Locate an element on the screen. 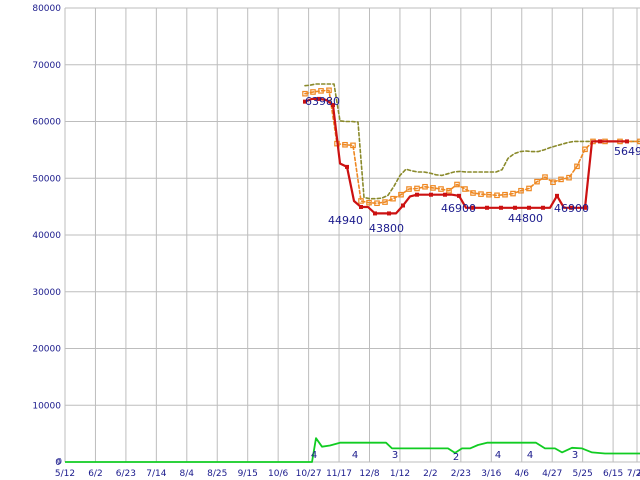 This screenshot has height=480, width=640. x-tick-label: 8/25 is located at coordinates (217, 474).